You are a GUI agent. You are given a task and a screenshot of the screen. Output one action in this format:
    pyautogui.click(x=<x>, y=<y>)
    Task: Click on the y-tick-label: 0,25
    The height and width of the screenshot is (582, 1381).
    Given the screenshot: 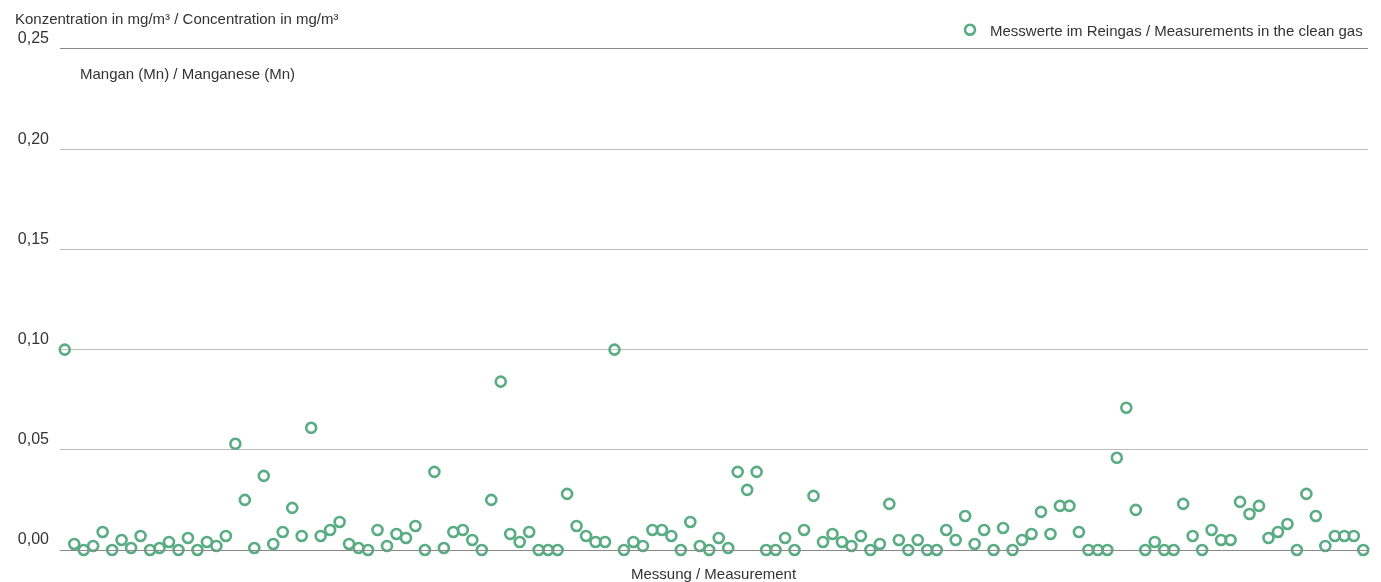 What is the action you would take?
    pyautogui.click(x=33, y=38)
    